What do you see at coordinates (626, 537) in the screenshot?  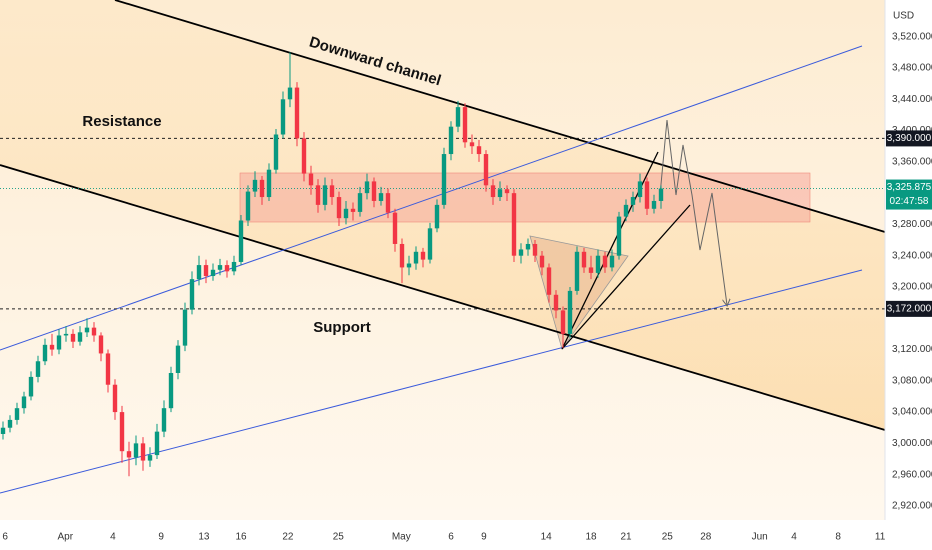 I see `x-tick-label: 21` at bounding box center [626, 537].